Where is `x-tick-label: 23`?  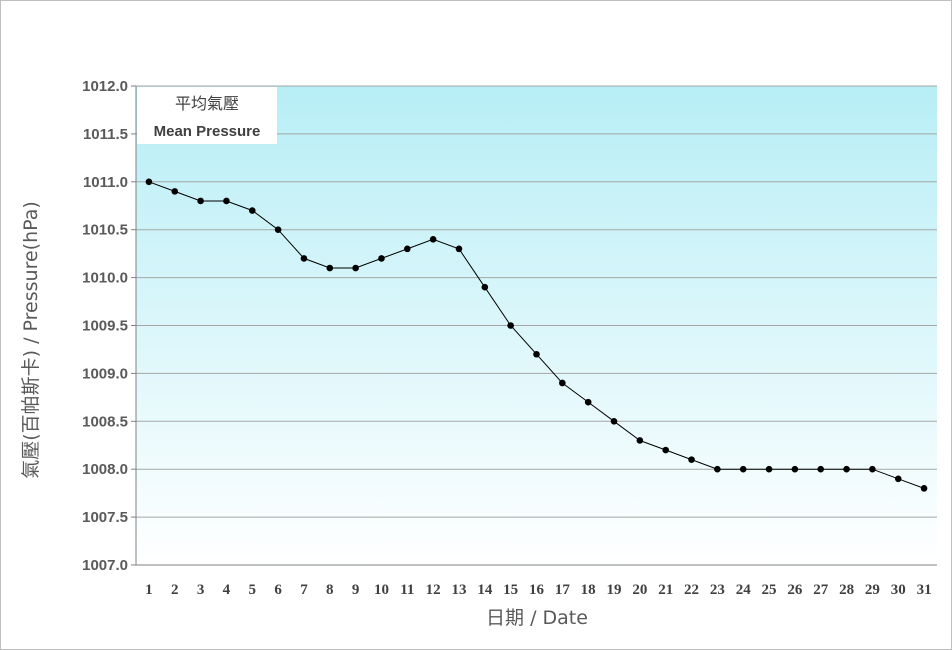 x-tick-label: 23 is located at coordinates (717, 590).